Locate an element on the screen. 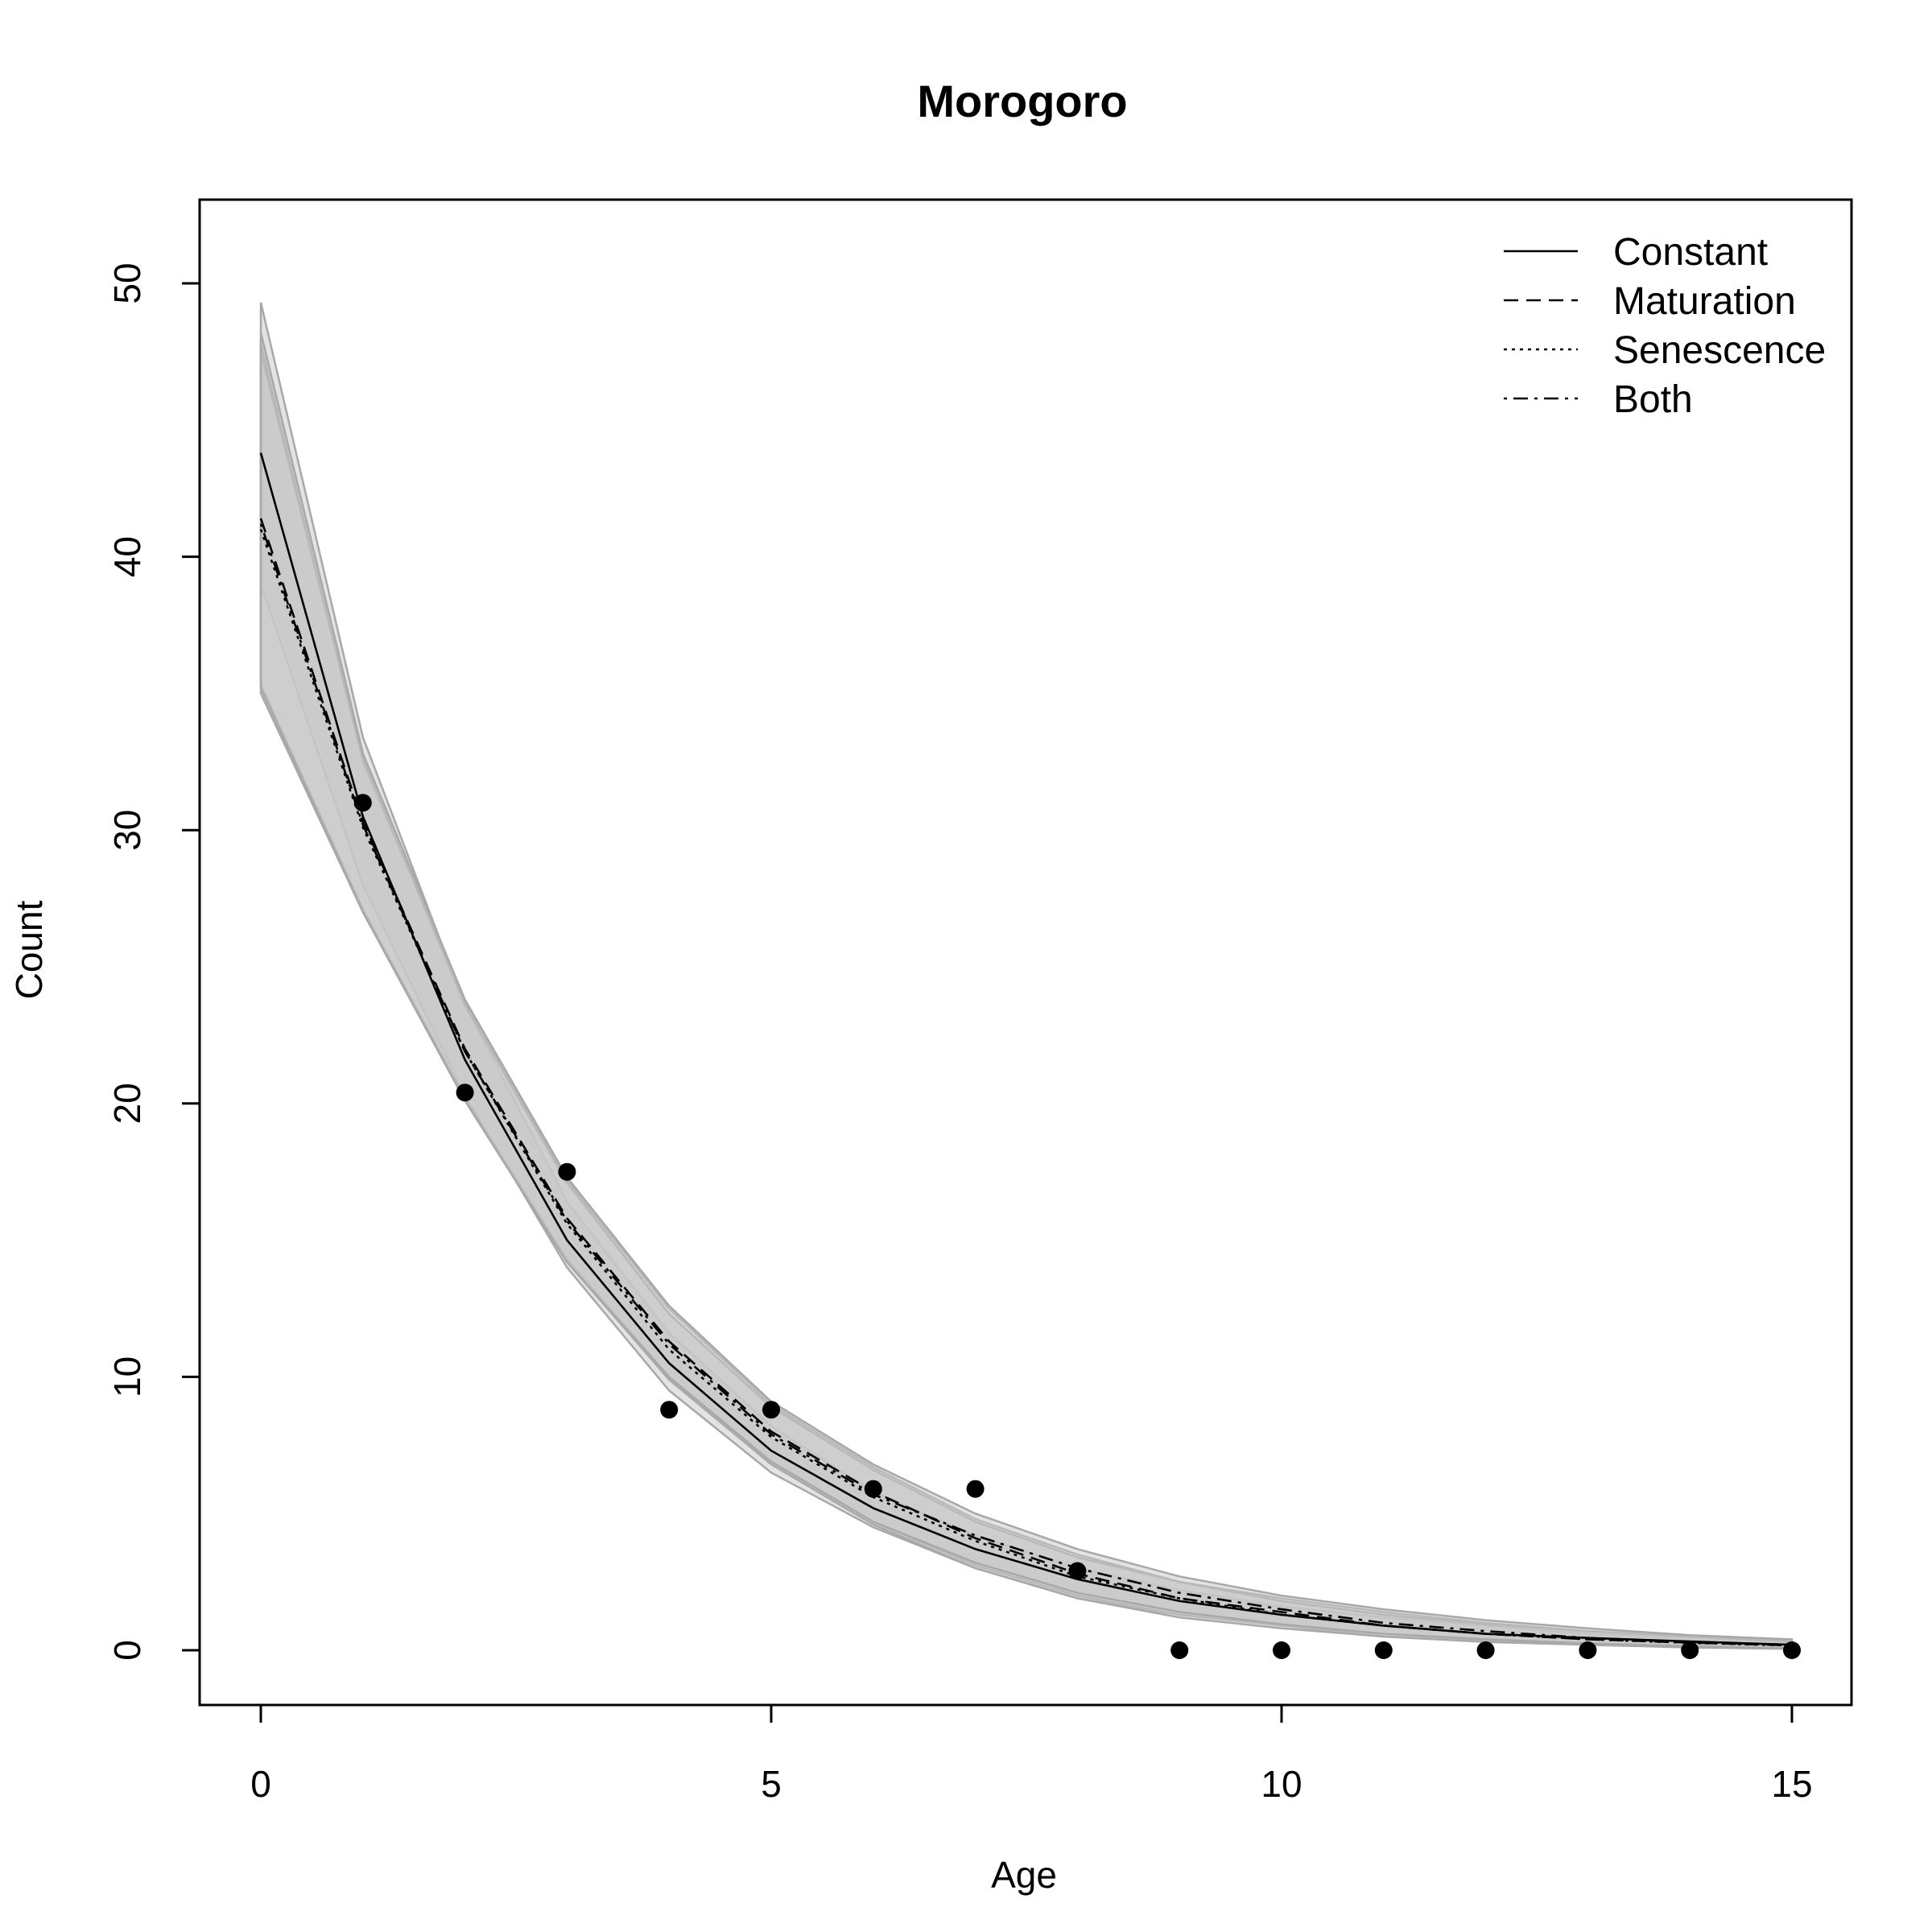  y-tick-label: 20 is located at coordinates (127, 1103).